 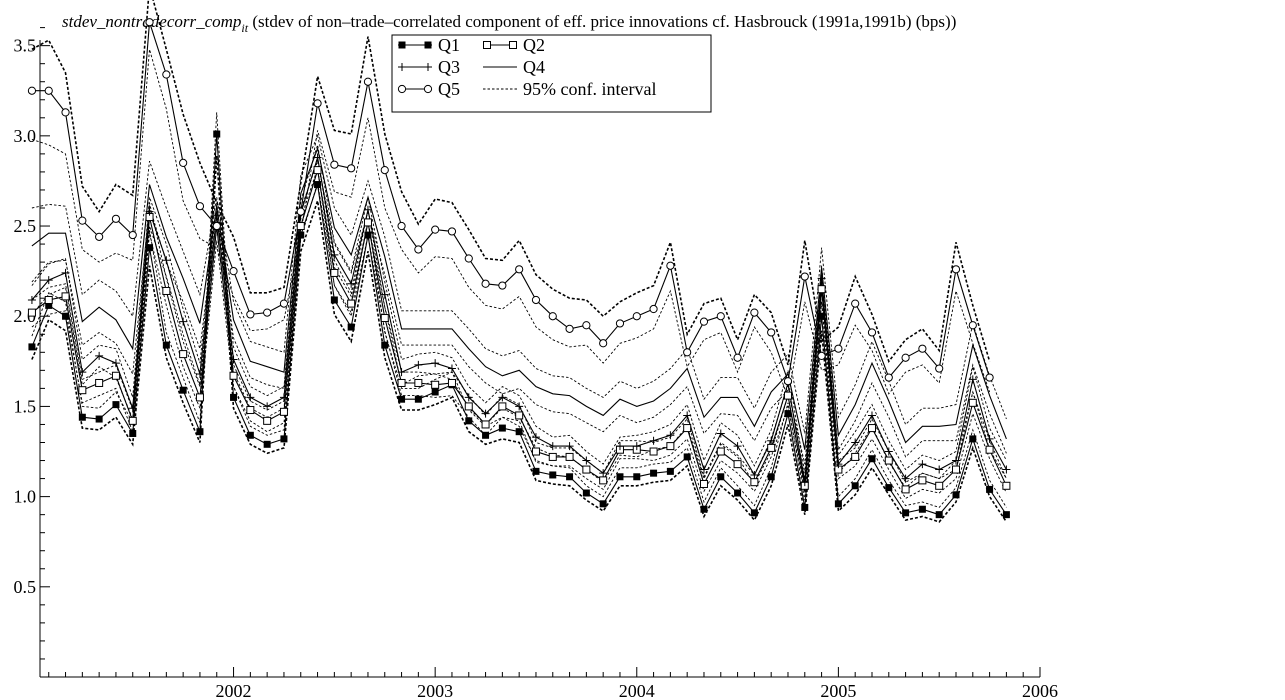 I want to click on legend-label: Q5, so click(x=449, y=89).